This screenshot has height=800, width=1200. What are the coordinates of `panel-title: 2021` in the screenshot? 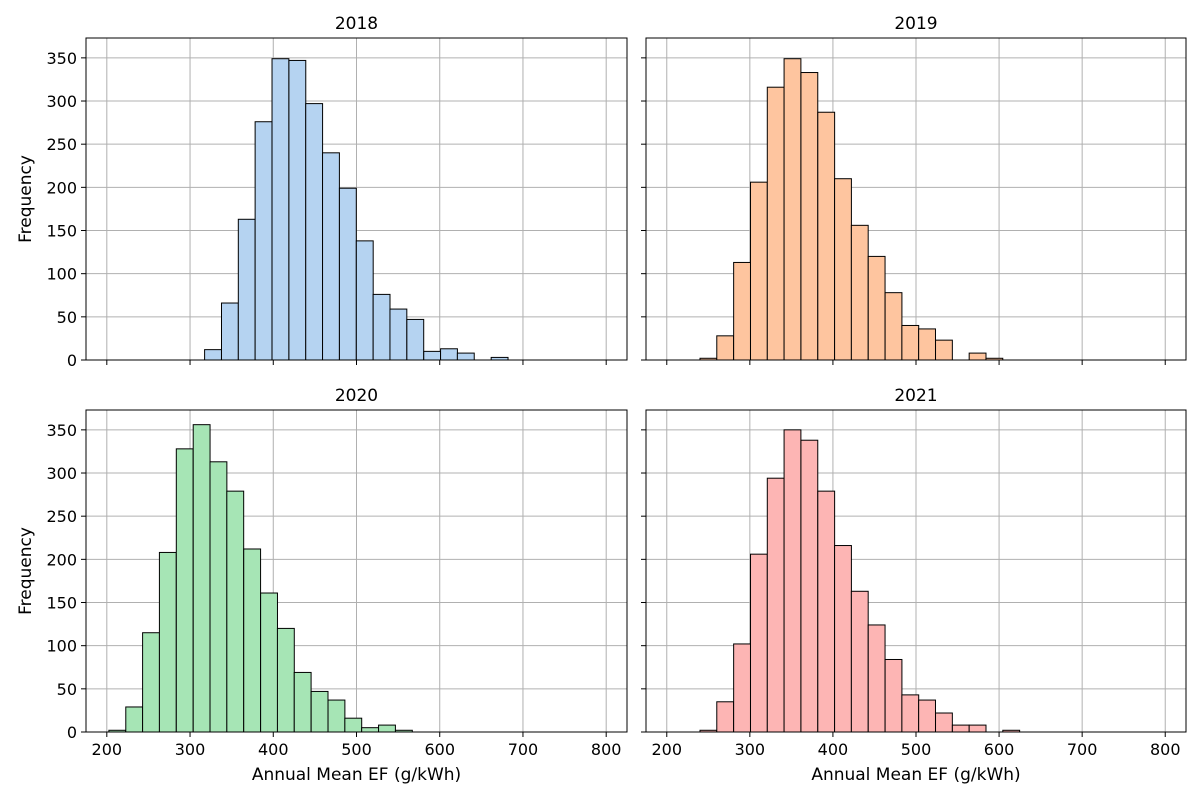 It's located at (915, 396).